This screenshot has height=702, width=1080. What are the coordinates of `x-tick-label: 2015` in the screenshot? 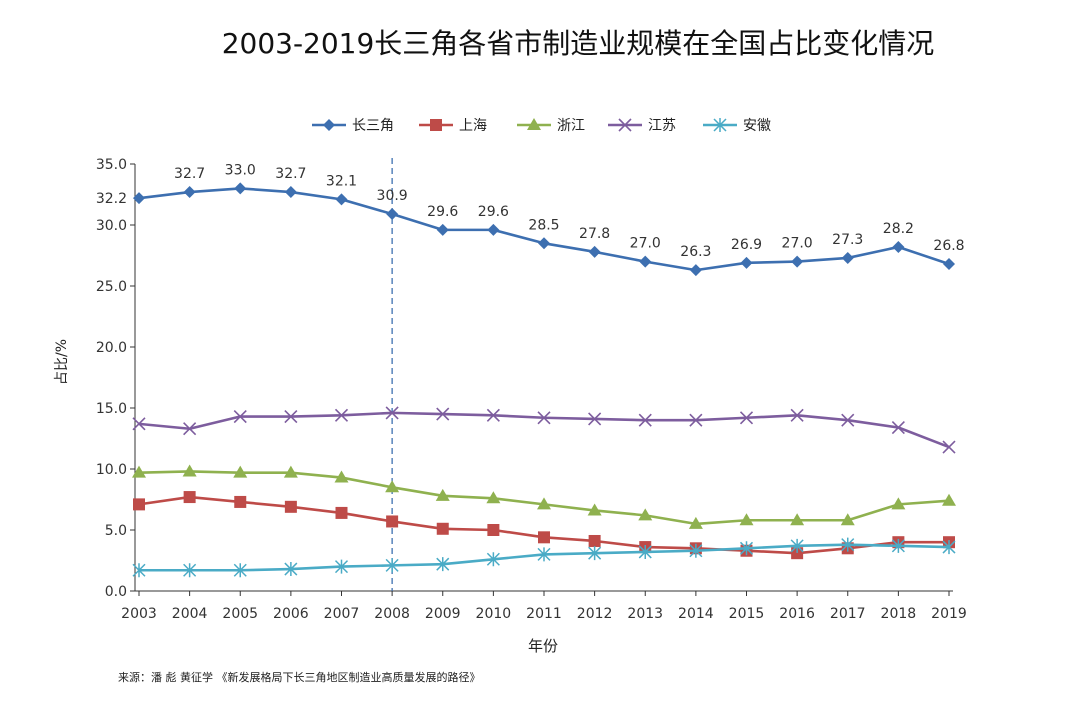 It's located at (747, 614).